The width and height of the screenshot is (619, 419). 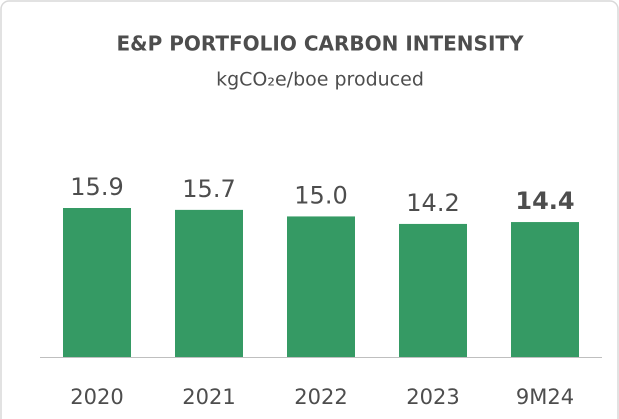 What do you see at coordinates (96, 397) in the screenshot?
I see `x-tick-label: 2020` at bounding box center [96, 397].